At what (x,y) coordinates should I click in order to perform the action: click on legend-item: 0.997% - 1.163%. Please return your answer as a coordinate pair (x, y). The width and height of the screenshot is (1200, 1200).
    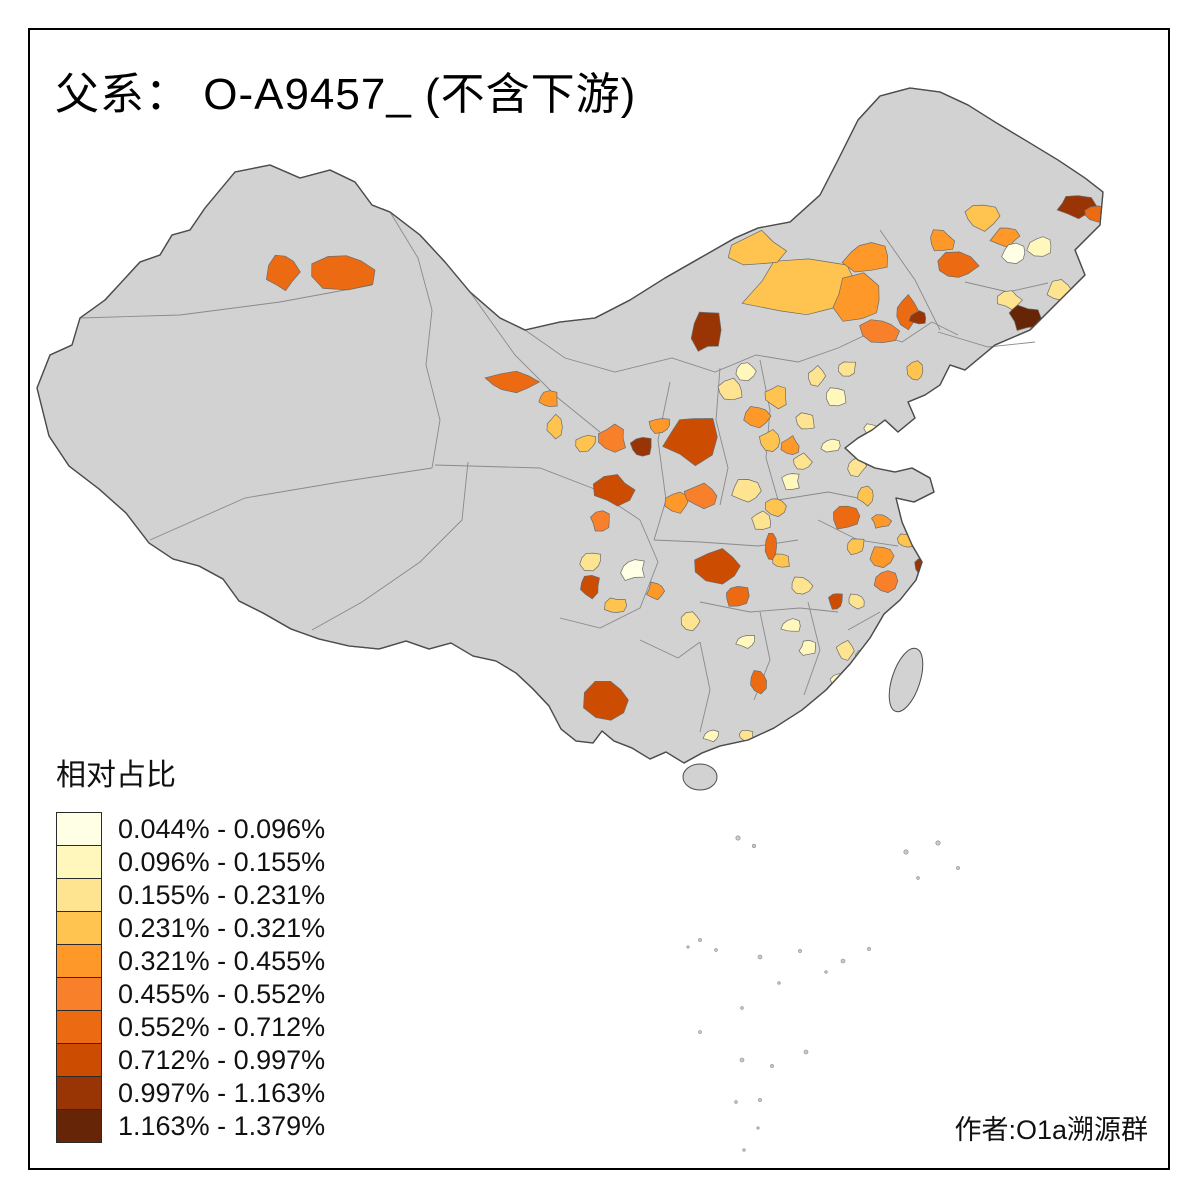
    Looking at the image, I should click on (190, 1093).